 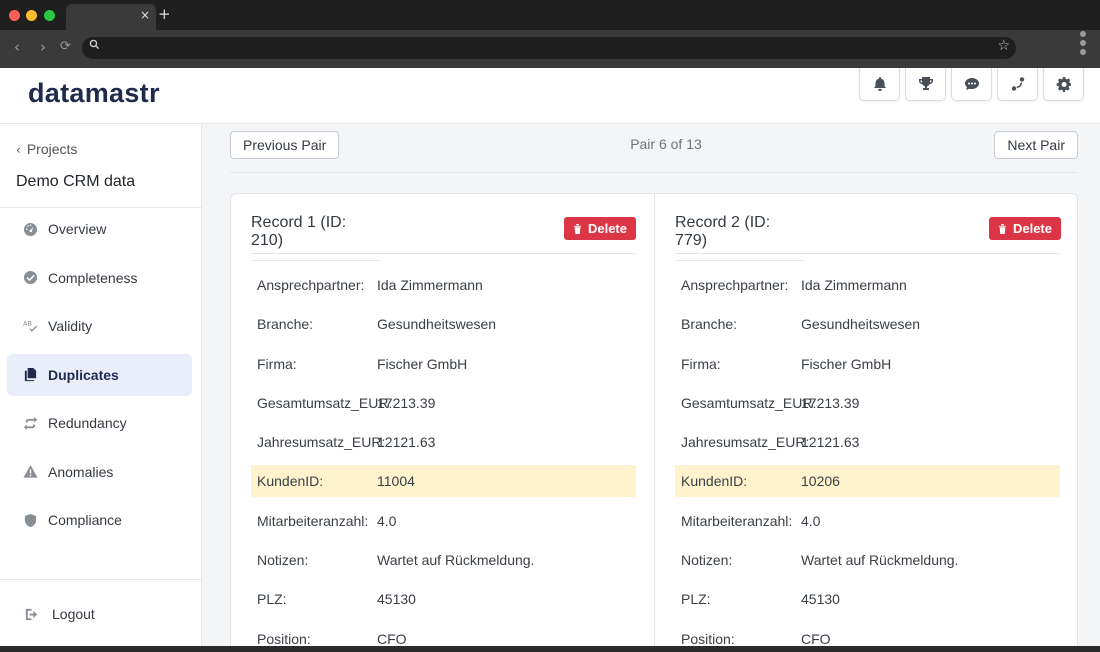 What do you see at coordinates (30, 278) in the screenshot?
I see `check-circle-icon` at bounding box center [30, 278].